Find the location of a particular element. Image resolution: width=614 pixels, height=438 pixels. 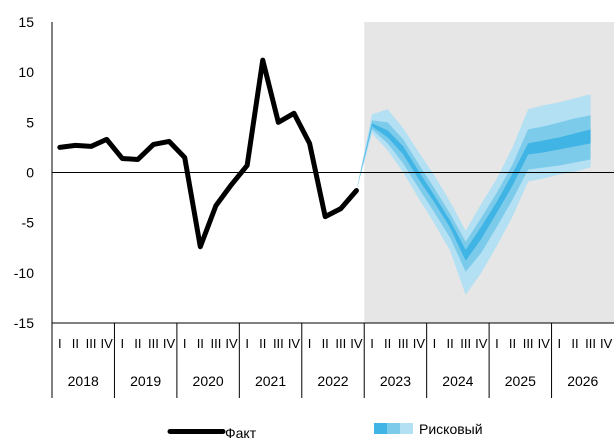

year-label: 2019 is located at coordinates (145, 381).